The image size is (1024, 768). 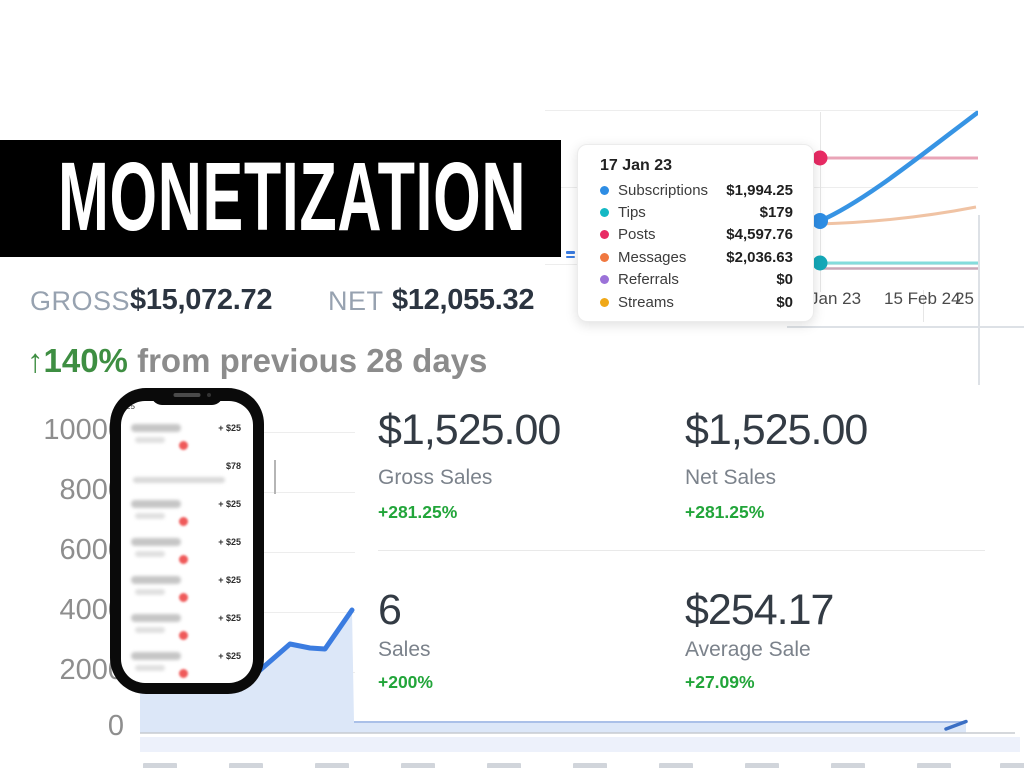 I want to click on transaction-amount: $78, so click(x=233, y=466).